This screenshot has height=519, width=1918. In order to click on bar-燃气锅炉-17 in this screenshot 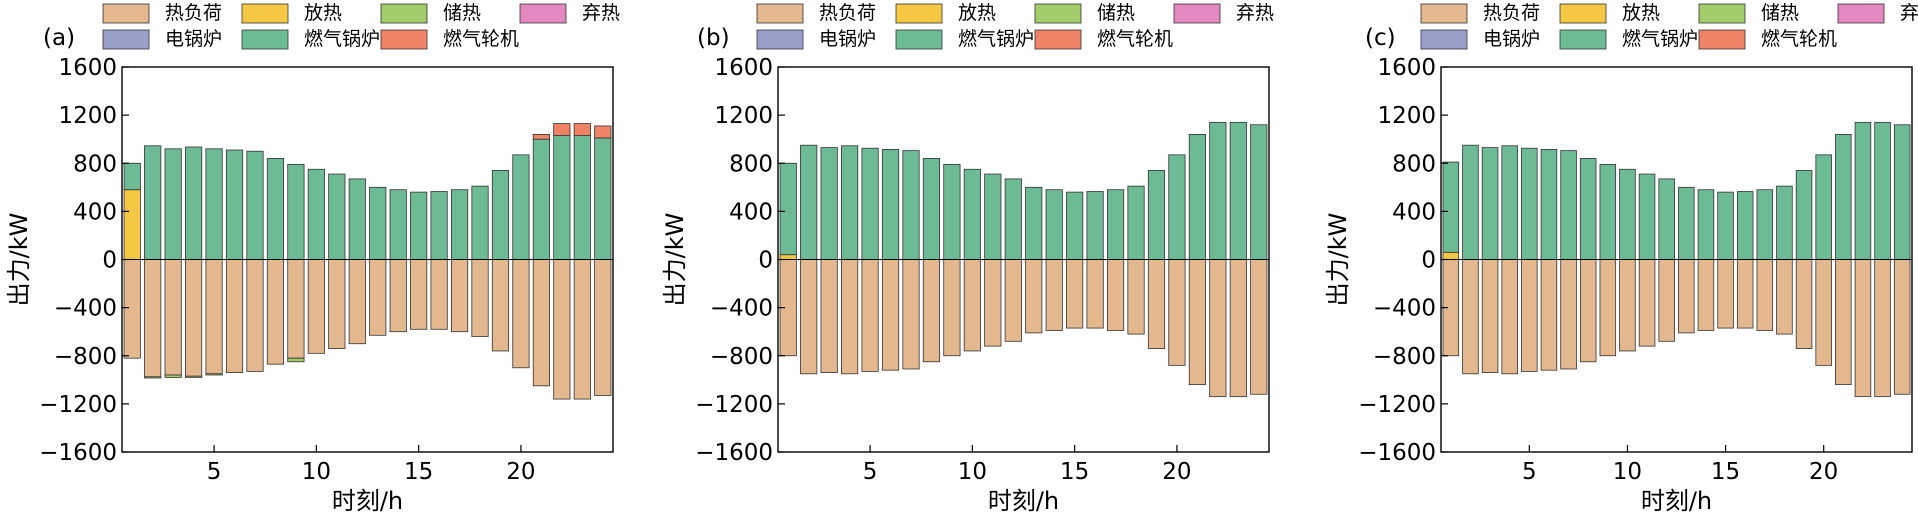, I will do `click(1115, 224)`.